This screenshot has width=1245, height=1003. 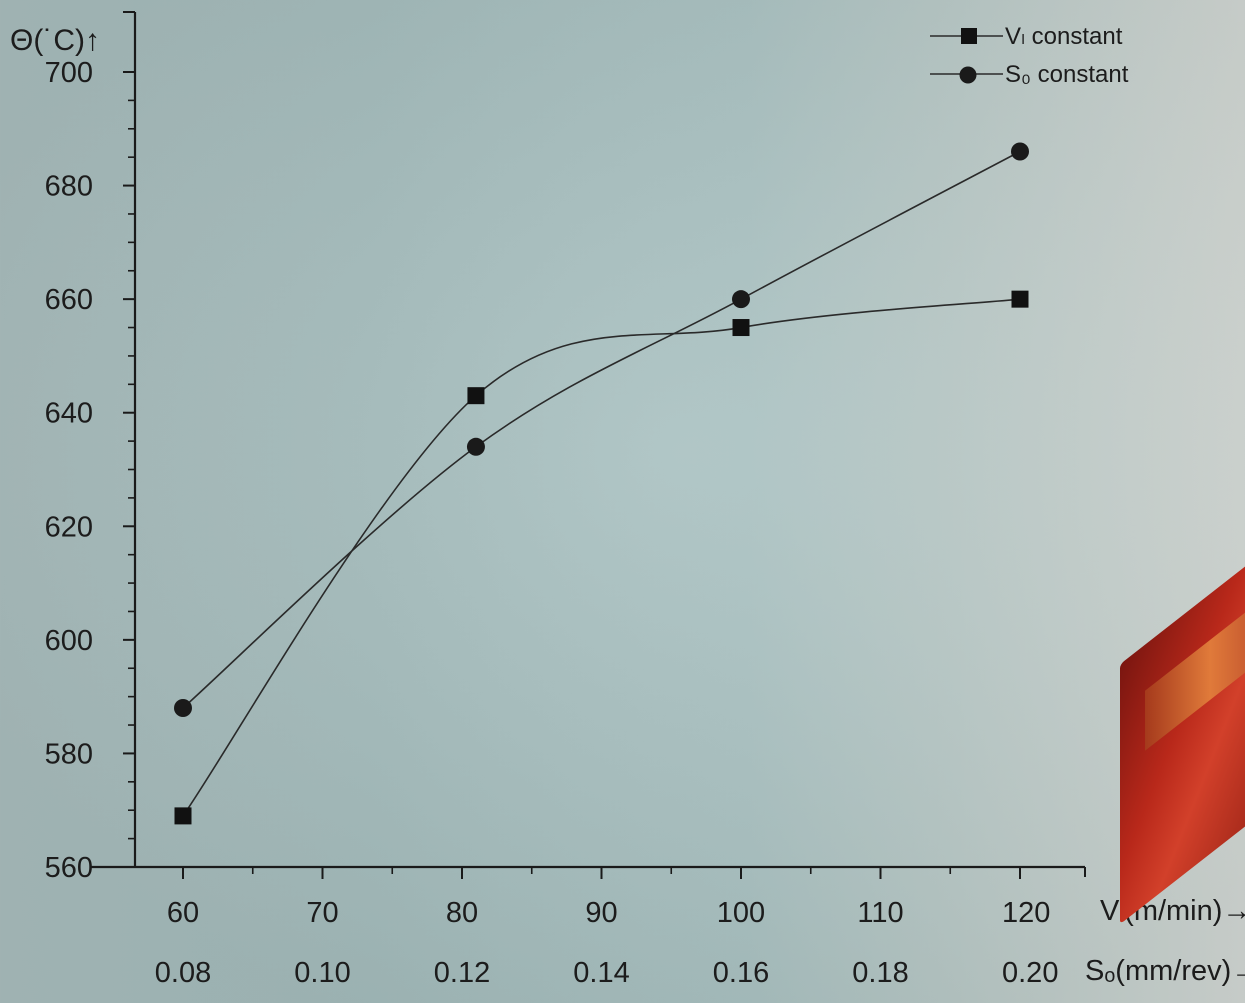 What do you see at coordinates (183, 913) in the screenshot?
I see `x-primary-tick-label: 60` at bounding box center [183, 913].